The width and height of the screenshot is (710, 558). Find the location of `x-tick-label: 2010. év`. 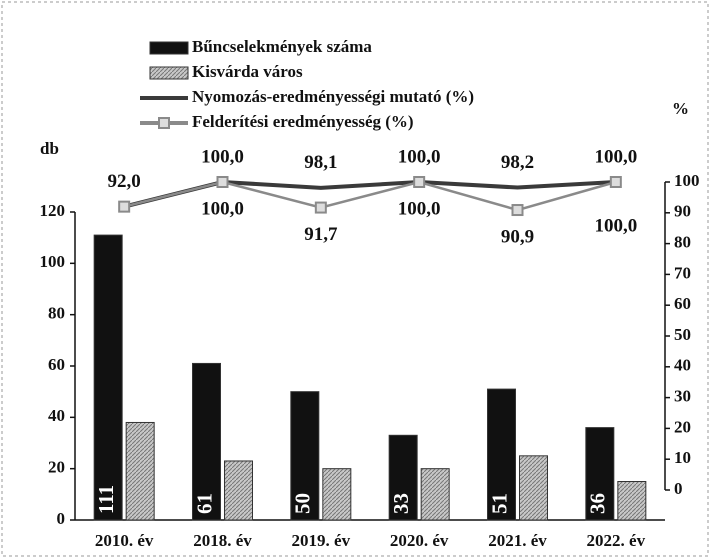

x-tick-label: 2010. év is located at coordinates (124, 540).